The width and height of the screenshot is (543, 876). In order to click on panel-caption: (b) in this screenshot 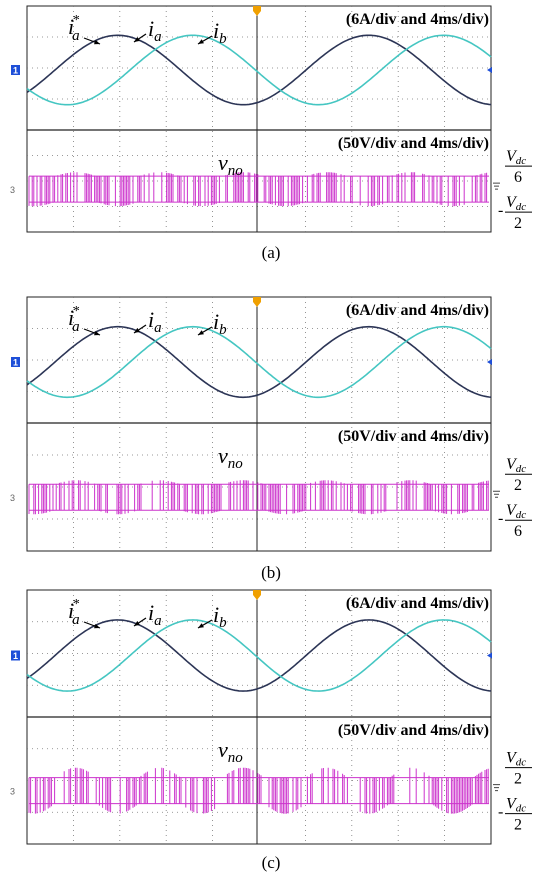, I will do `click(271, 572)`.